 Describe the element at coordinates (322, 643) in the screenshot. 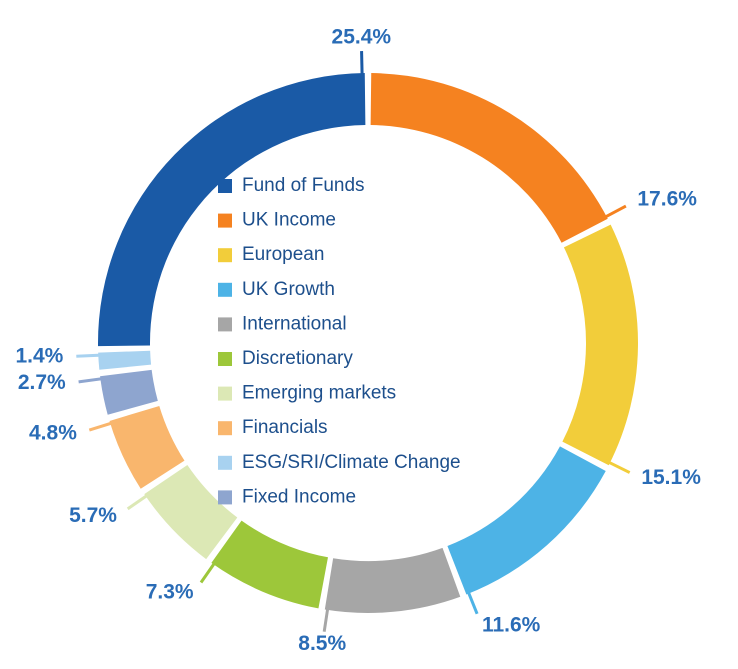

I see `value-label: 8.5%` at that location.